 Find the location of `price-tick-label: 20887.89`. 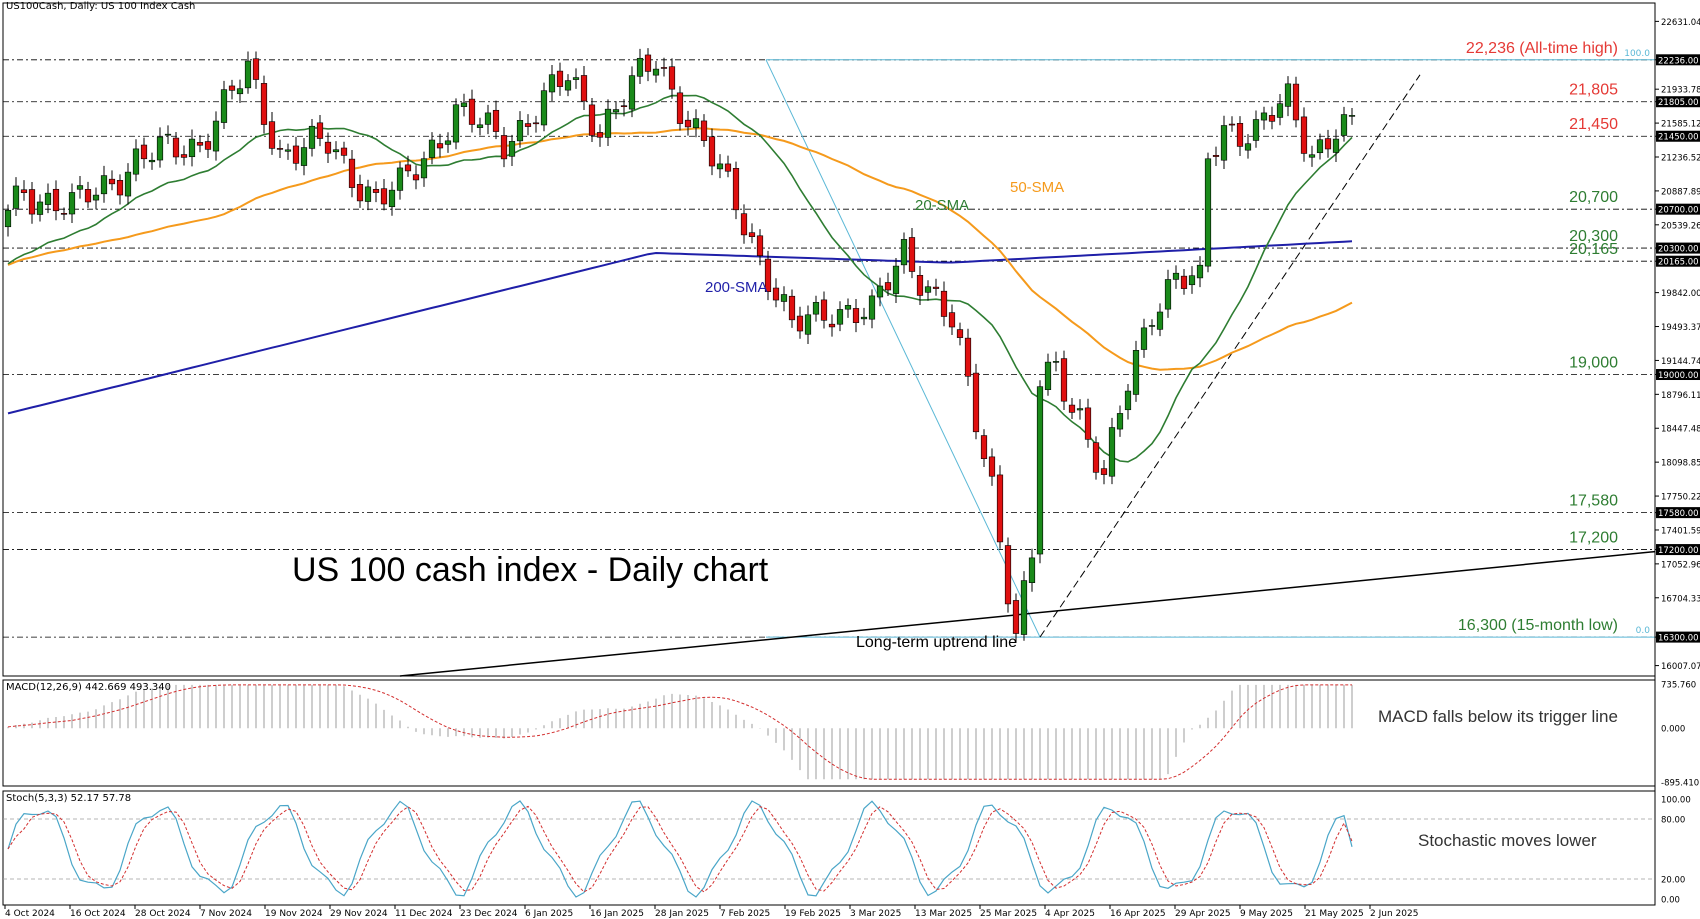

price-tick-label: 20887.89 is located at coordinates (1680, 192).